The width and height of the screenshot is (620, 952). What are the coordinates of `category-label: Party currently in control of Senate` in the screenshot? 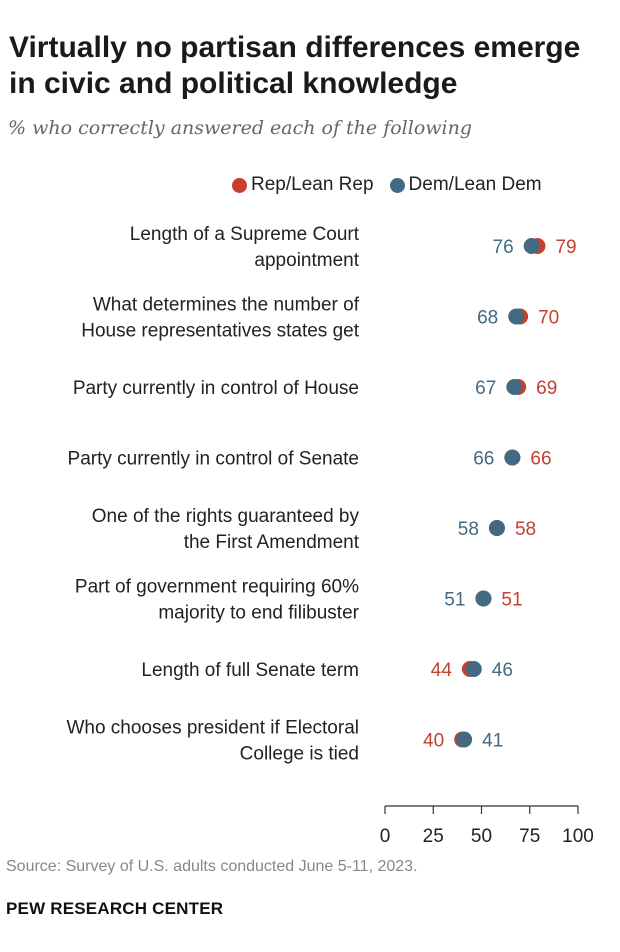 It's located at (213, 459).